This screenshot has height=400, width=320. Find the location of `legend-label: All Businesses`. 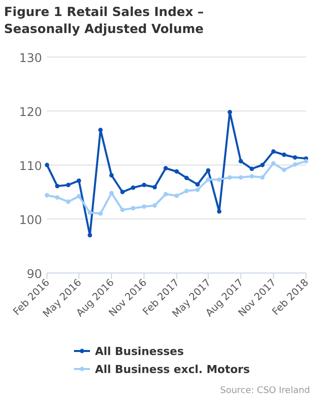

legend-label: All Businesses is located at coordinates (139, 351).